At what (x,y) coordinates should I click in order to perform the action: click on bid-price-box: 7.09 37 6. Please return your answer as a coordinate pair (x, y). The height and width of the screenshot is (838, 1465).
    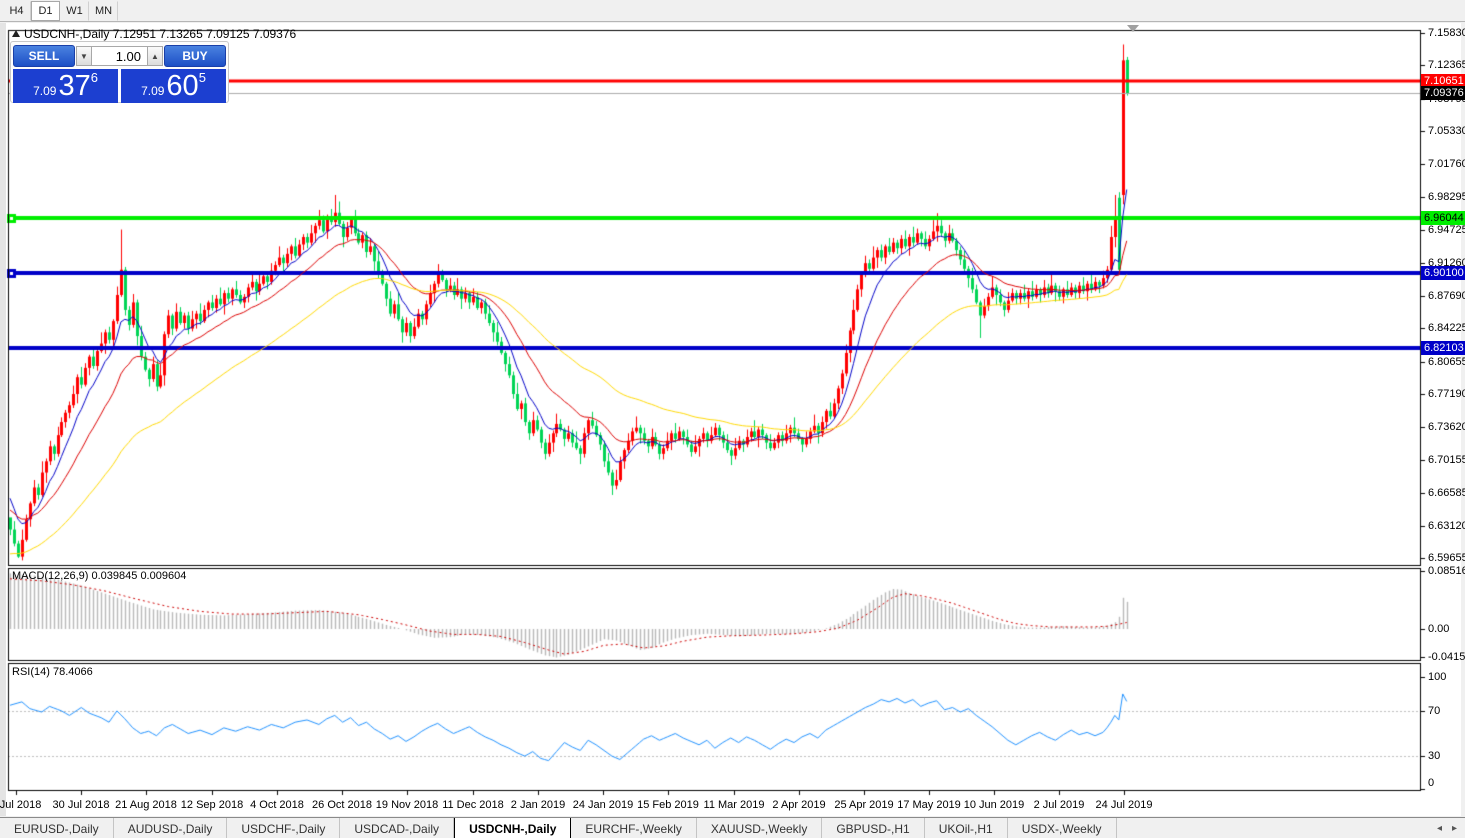
    Looking at the image, I should click on (66, 86).